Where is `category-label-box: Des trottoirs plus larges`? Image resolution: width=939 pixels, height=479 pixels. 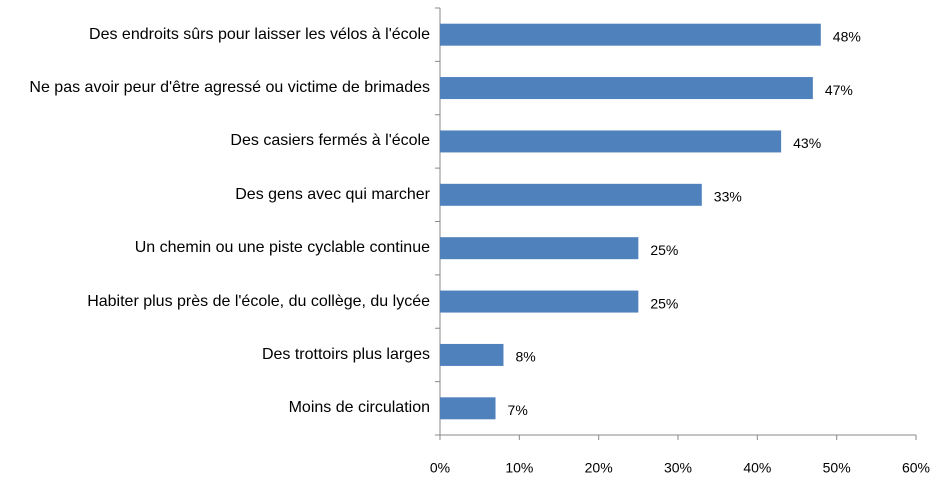 category-label-box: Des trottoirs plus larges is located at coordinates (346, 355).